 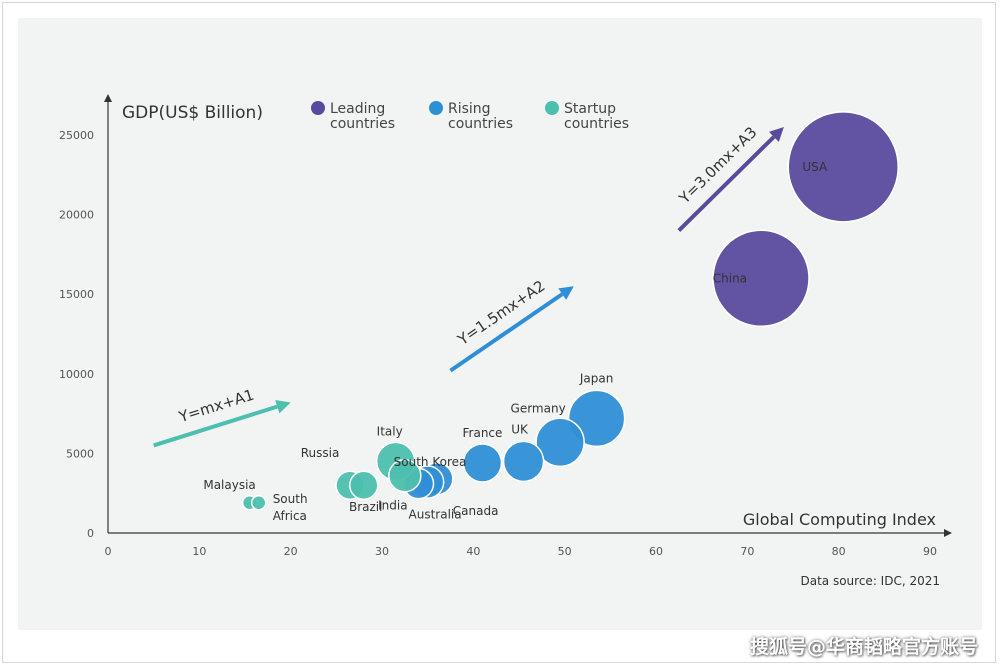 I want to click on country-label: Africa, so click(x=290, y=516).